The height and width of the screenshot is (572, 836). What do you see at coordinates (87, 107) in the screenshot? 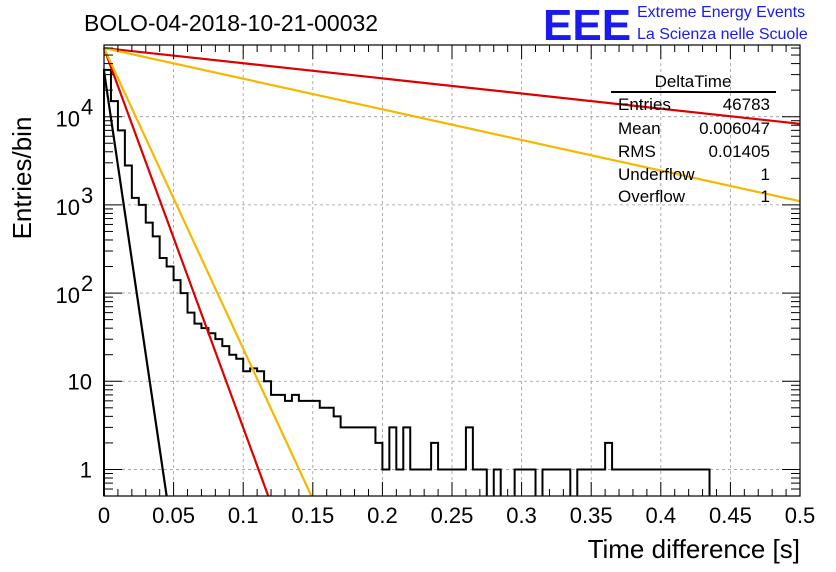
I see `y-tick-exponent: 4` at bounding box center [87, 107].